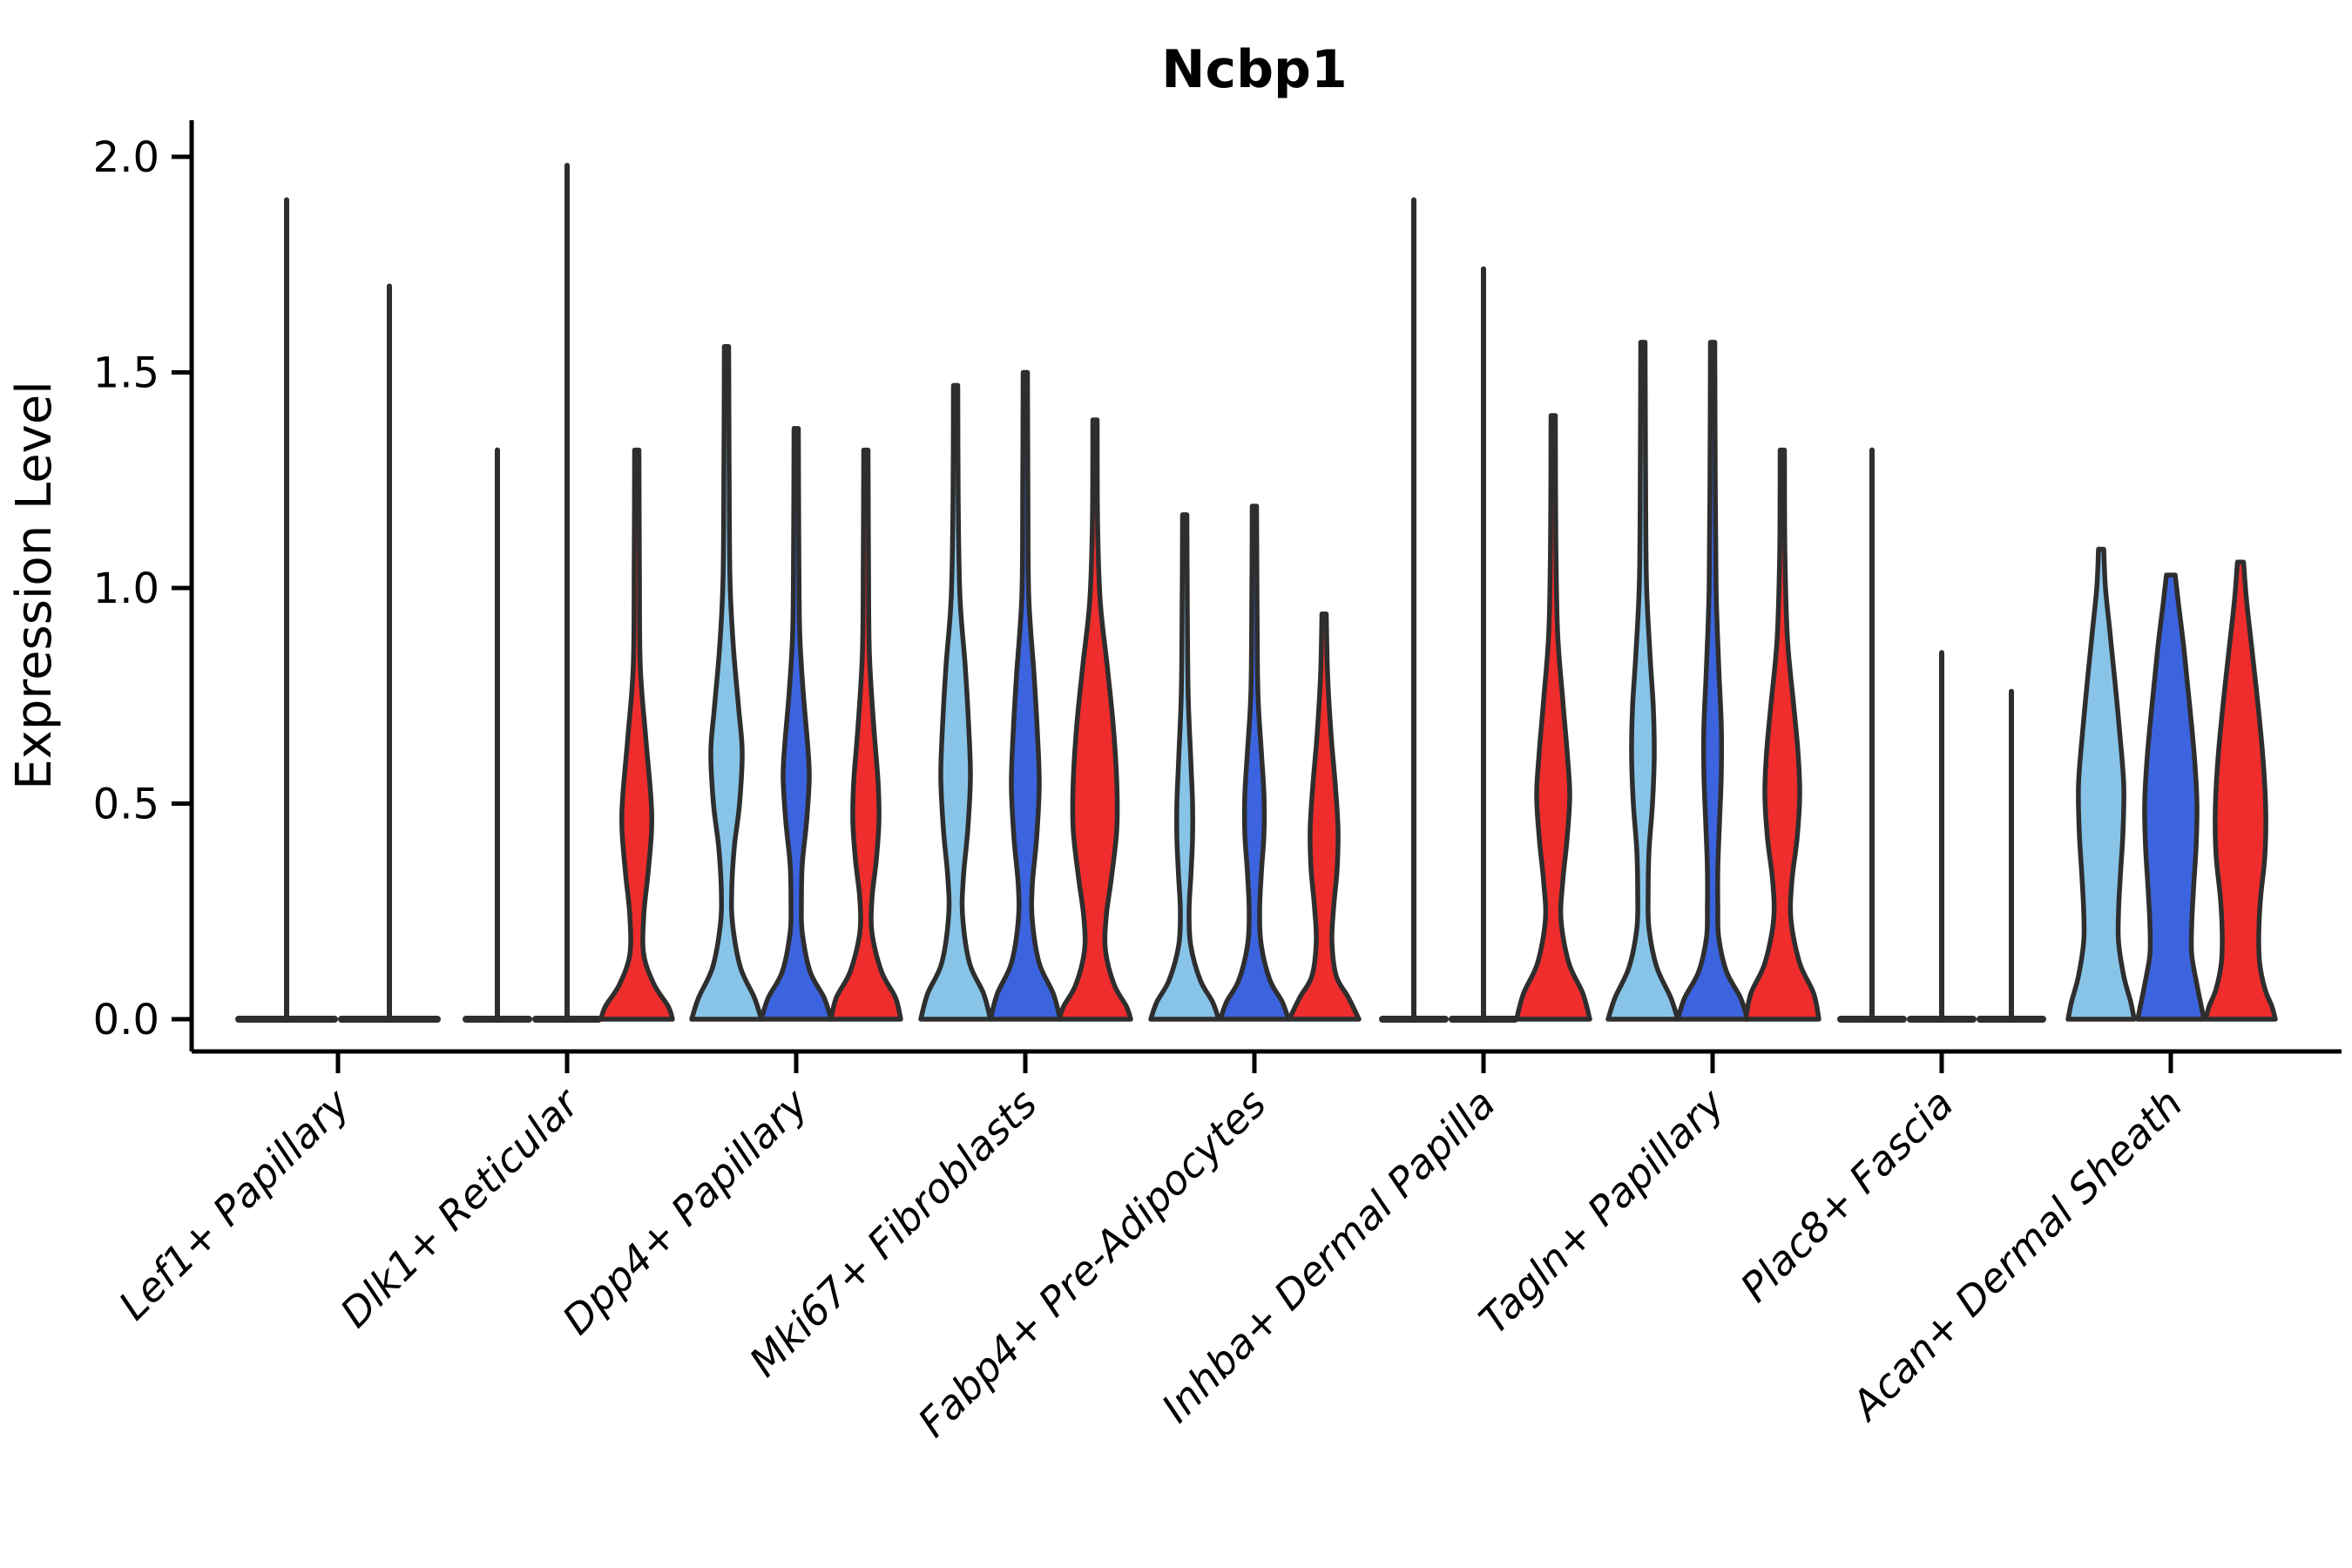  What do you see at coordinates (126, 373) in the screenshot?
I see `y-tick-label: 1.5` at bounding box center [126, 373].